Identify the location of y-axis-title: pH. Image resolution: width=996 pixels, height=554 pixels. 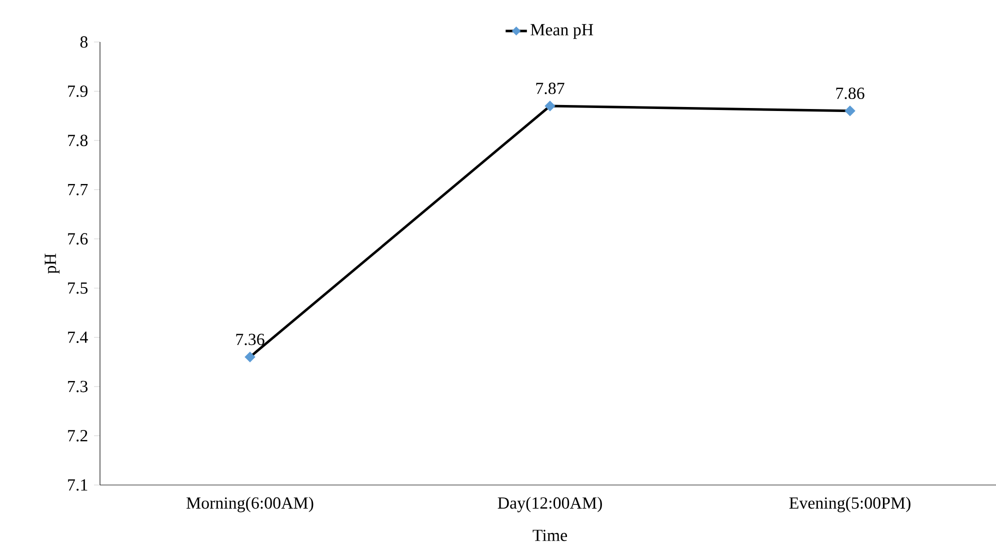
(52, 264).